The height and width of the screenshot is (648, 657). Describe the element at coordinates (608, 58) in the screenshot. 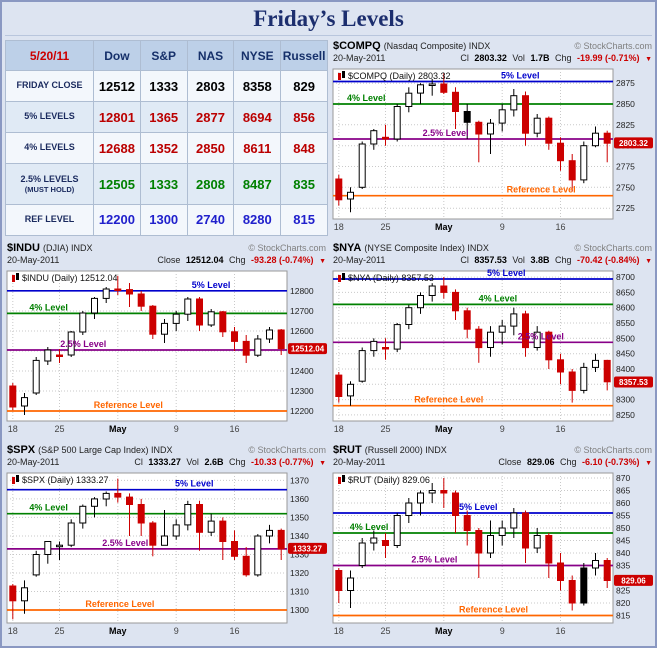

I see `change-value: -19.99 (-0.71%)` at that location.